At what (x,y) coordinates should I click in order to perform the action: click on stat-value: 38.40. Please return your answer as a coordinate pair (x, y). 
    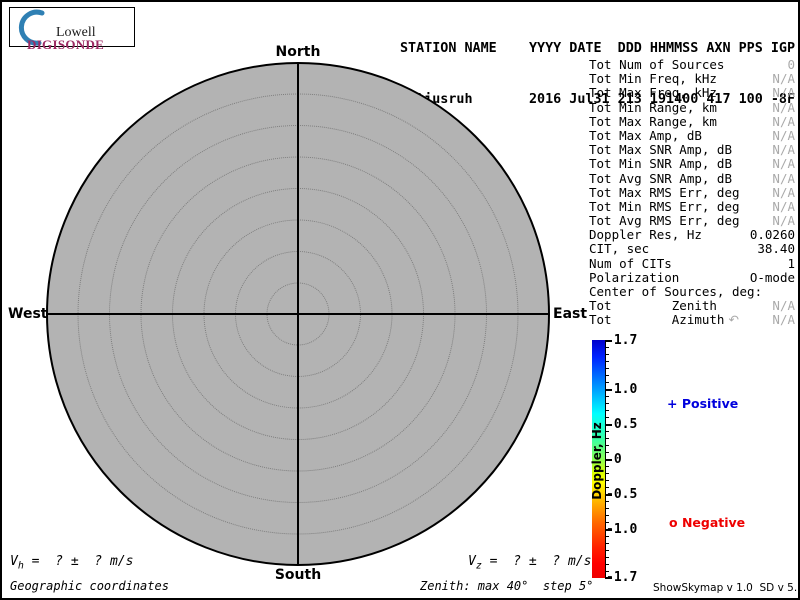
    Looking at the image, I should click on (776, 249).